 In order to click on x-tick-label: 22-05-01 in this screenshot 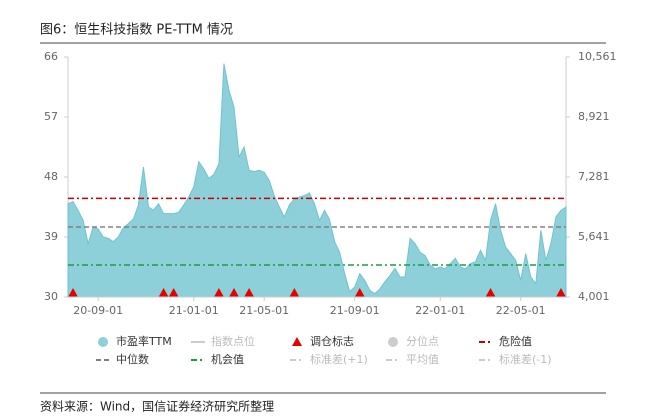, I will do `click(521, 310)`.